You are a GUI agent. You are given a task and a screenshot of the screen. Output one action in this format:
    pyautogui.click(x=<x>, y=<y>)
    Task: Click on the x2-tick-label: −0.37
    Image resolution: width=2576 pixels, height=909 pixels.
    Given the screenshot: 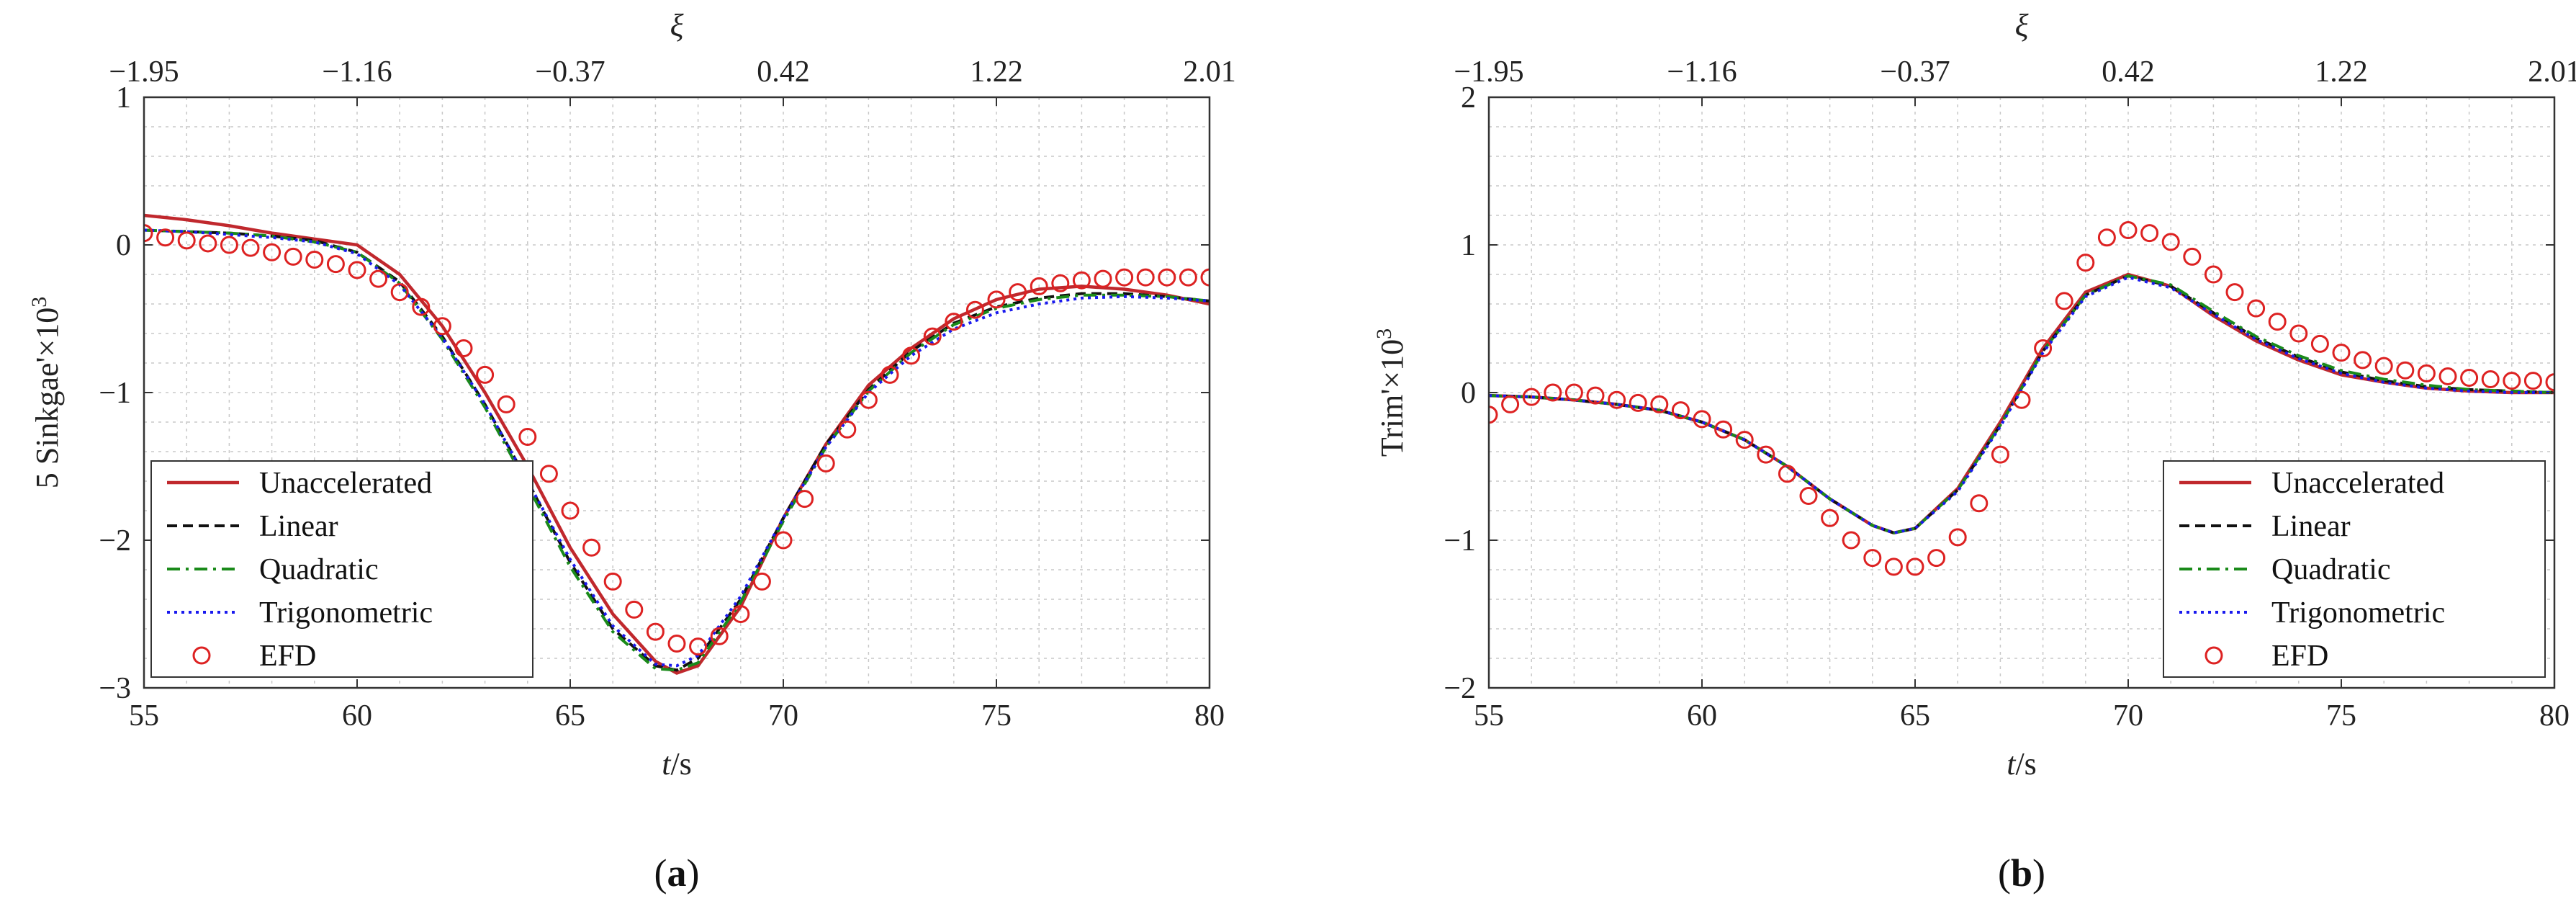 What is the action you would take?
    pyautogui.click(x=1915, y=72)
    